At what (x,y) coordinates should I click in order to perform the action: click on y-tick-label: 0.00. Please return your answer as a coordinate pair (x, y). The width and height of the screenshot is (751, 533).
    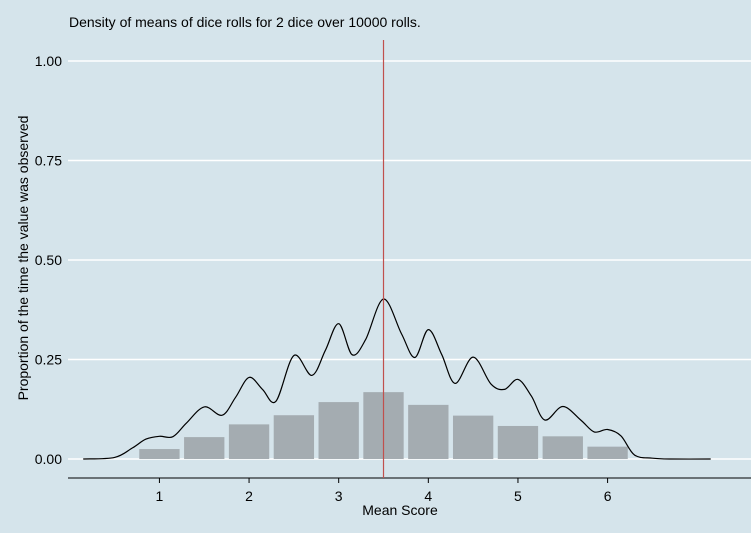
    Looking at the image, I should click on (48, 459).